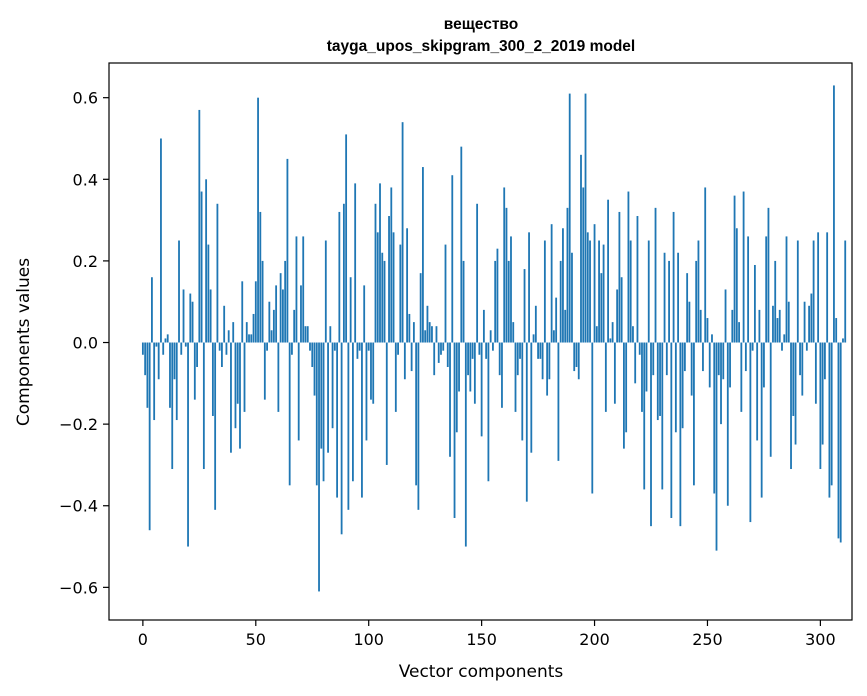 This screenshot has height=696, width=867. Describe the element at coordinates (85, 343) in the screenshot. I see `y-tick-label: 0.0` at that location.